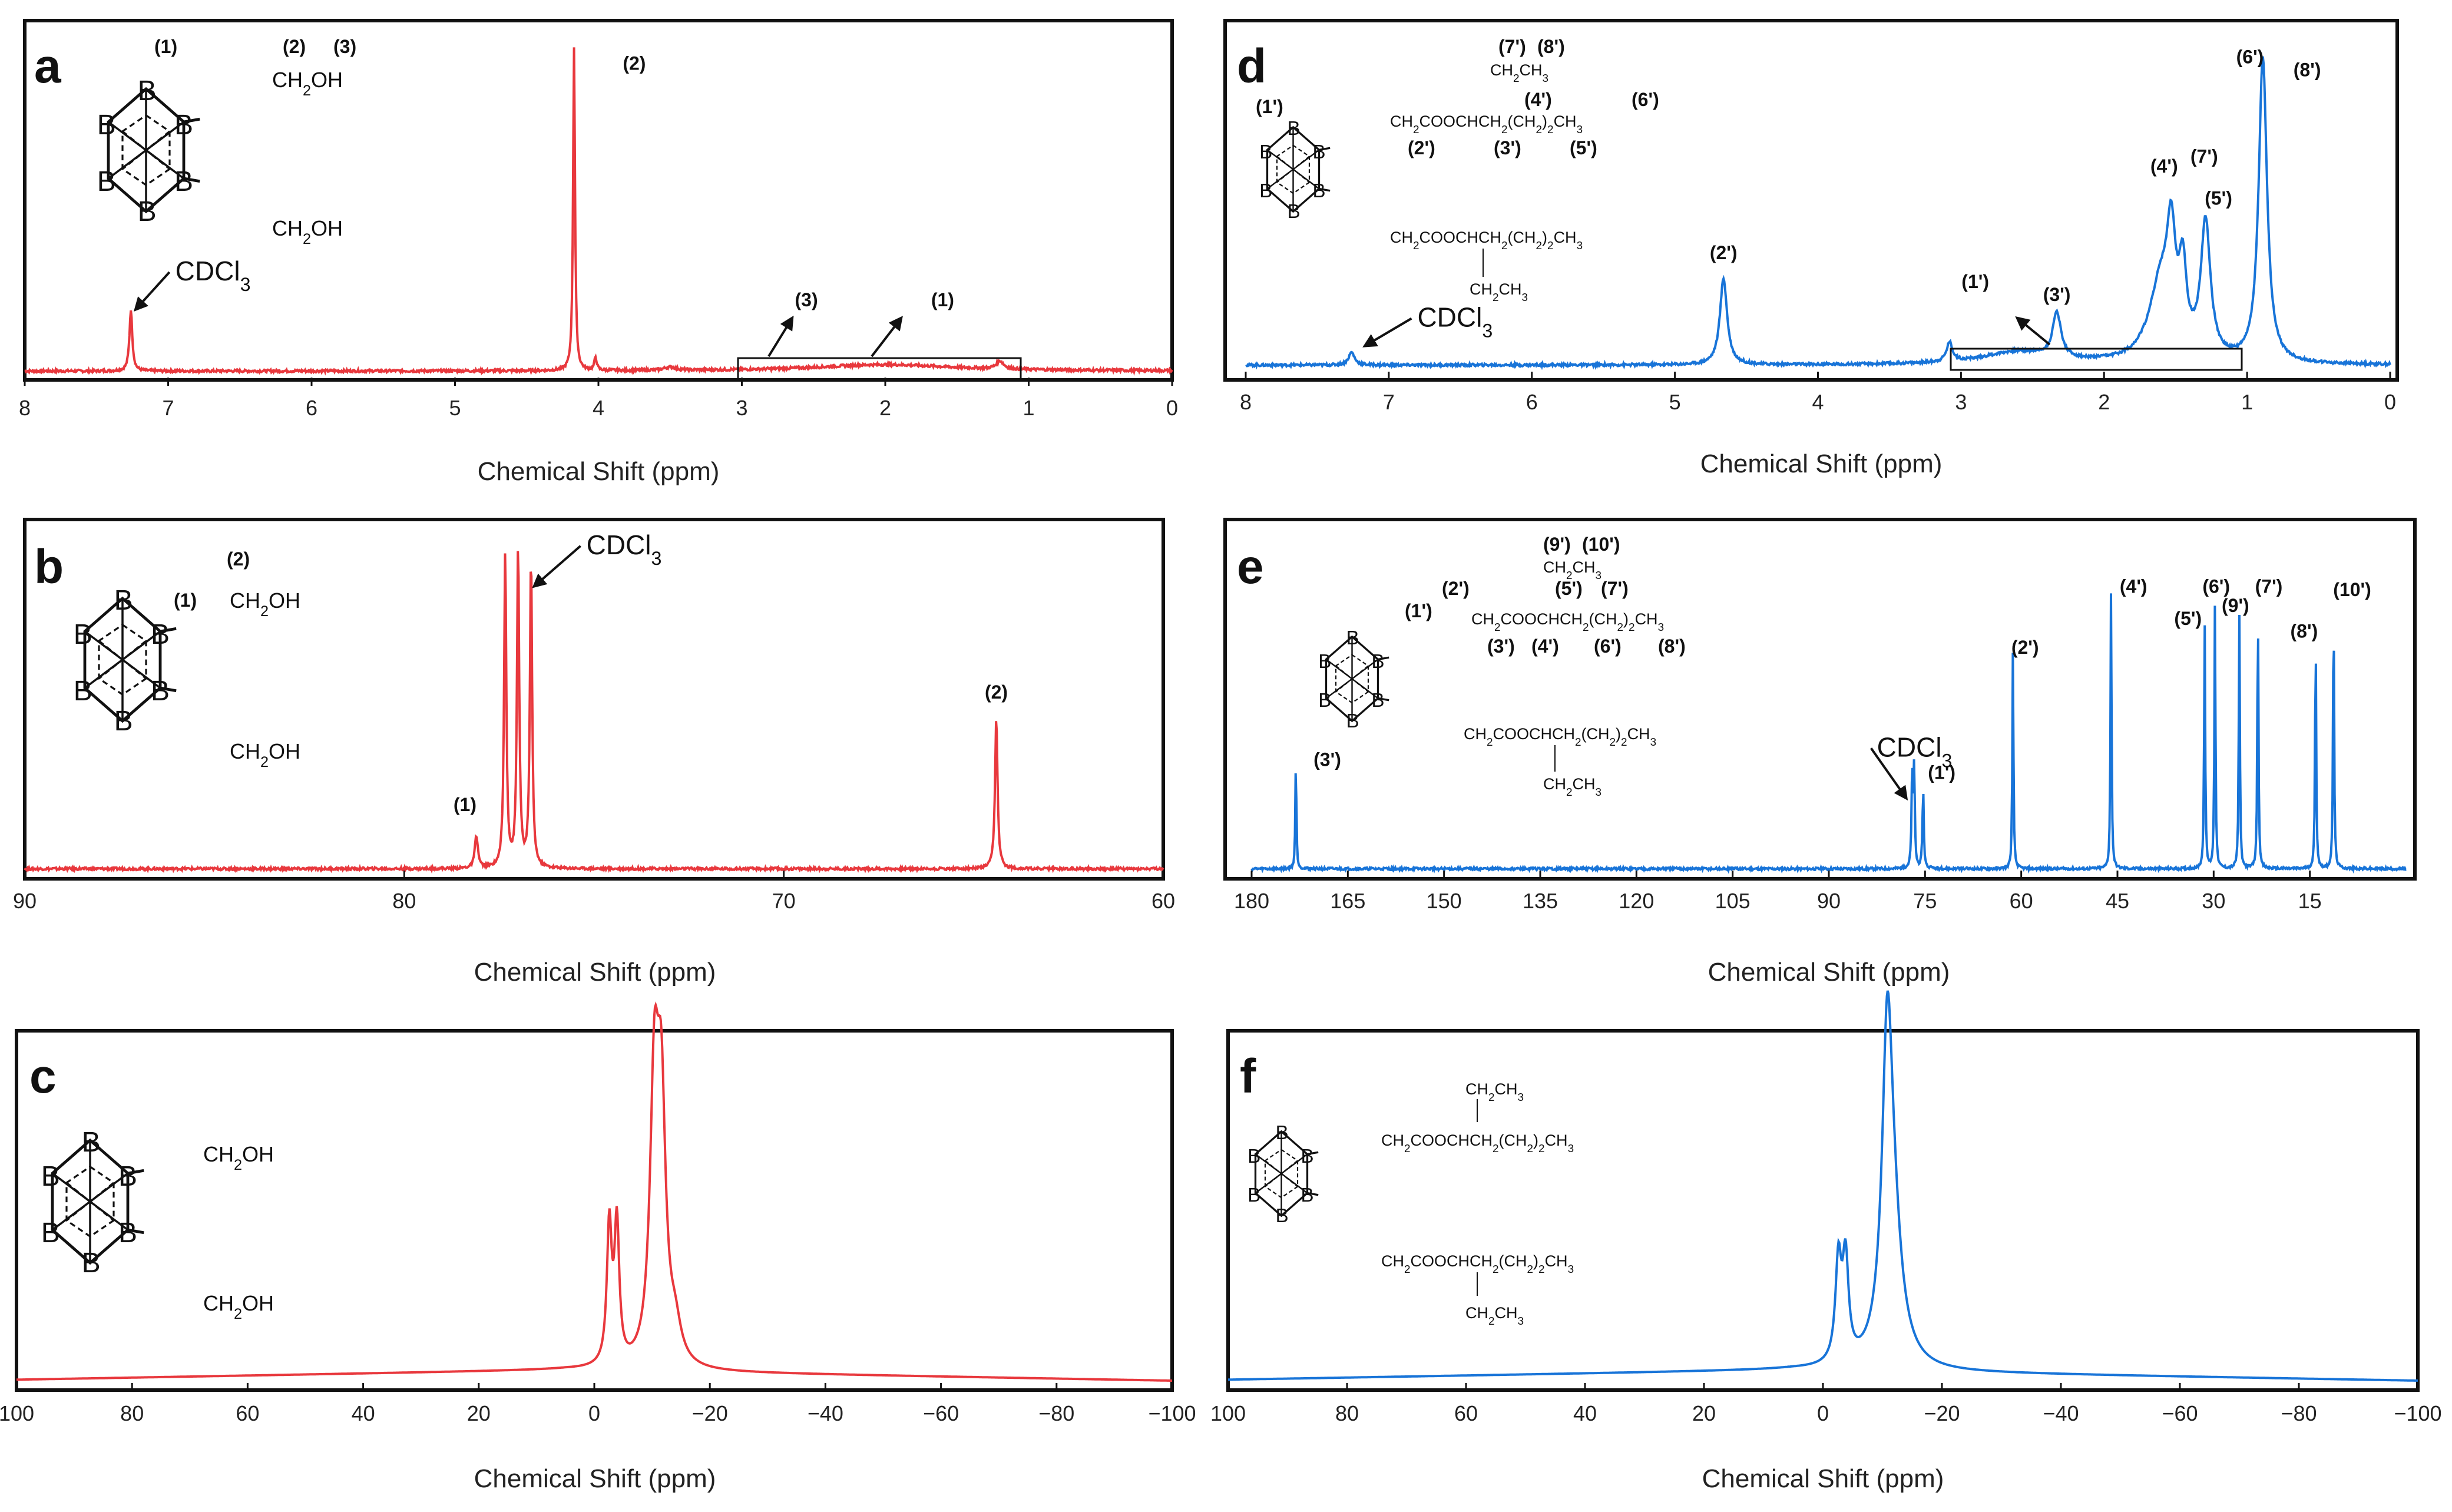  Describe the element at coordinates (247, 1413) in the screenshot. I see `tick-label: 60` at that location.